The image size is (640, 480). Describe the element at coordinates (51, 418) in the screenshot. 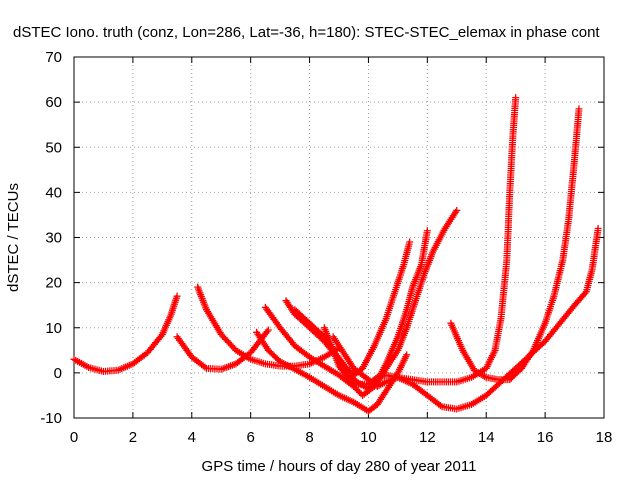

I see `y-tick-label: -10` at that location.